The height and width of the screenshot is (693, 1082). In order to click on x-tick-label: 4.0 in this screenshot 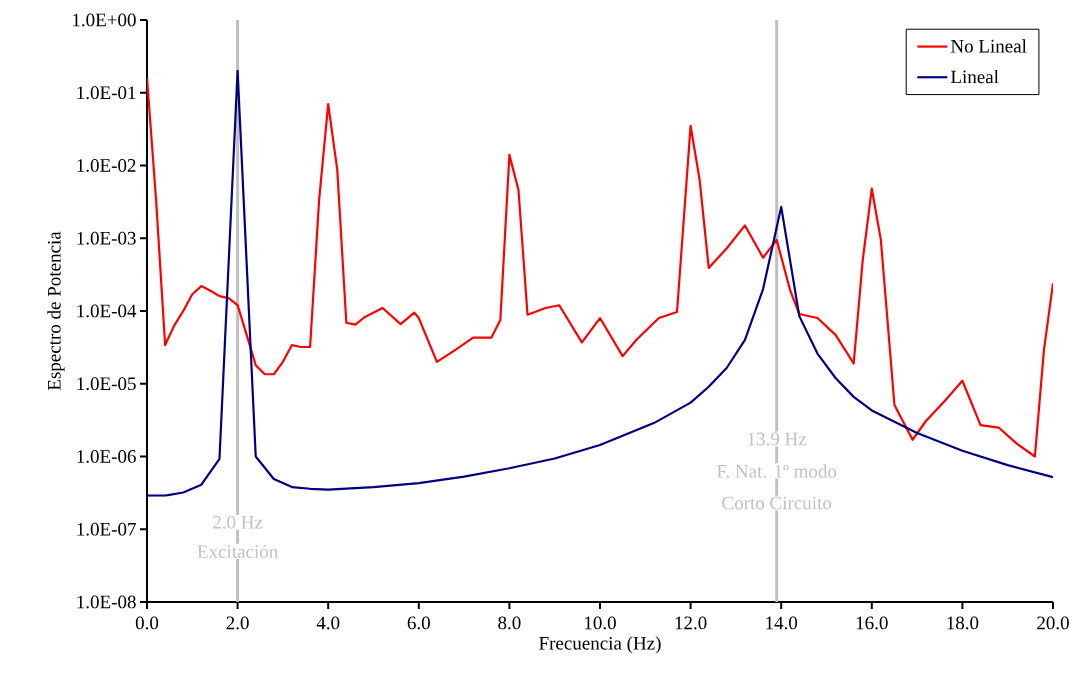, I will do `click(328, 623)`.